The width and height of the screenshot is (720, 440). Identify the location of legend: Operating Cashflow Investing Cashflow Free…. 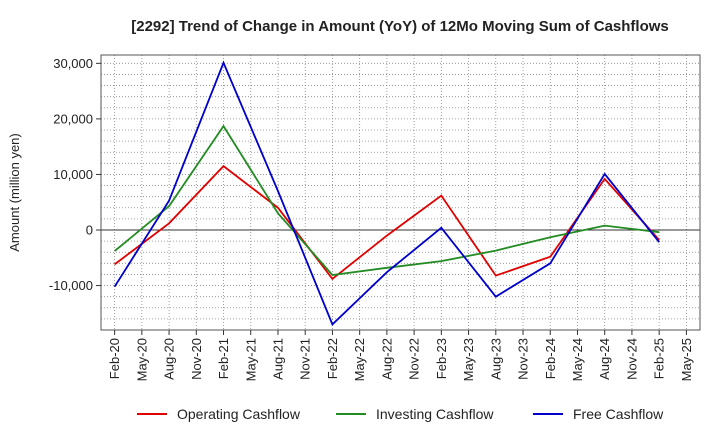
(400, 414).